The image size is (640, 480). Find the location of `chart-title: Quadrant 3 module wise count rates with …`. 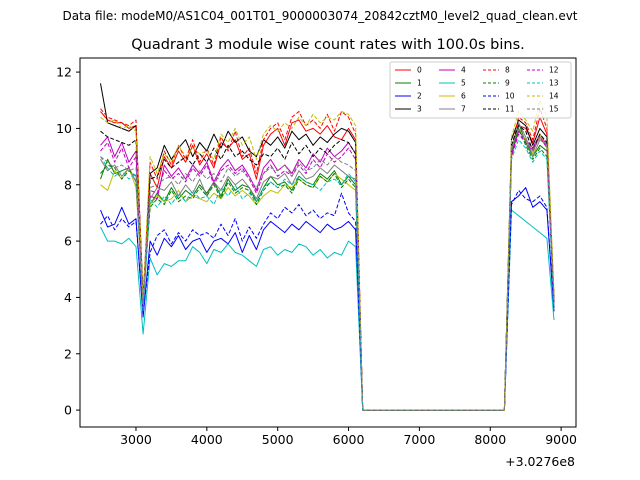

chart-title: Quadrant 3 module wise count rates with … is located at coordinates (328, 45).